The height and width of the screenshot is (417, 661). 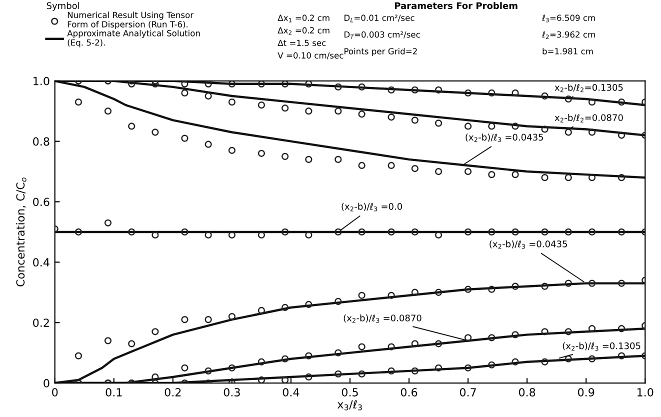 I want to click on x-tick-label: 0.1, so click(x=114, y=392).